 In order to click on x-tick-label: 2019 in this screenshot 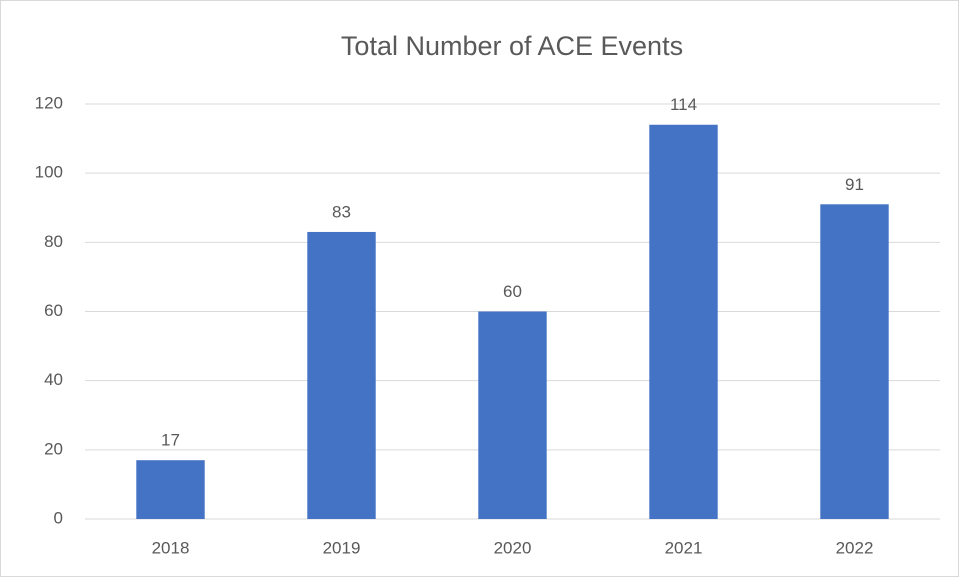, I will do `click(342, 547)`.